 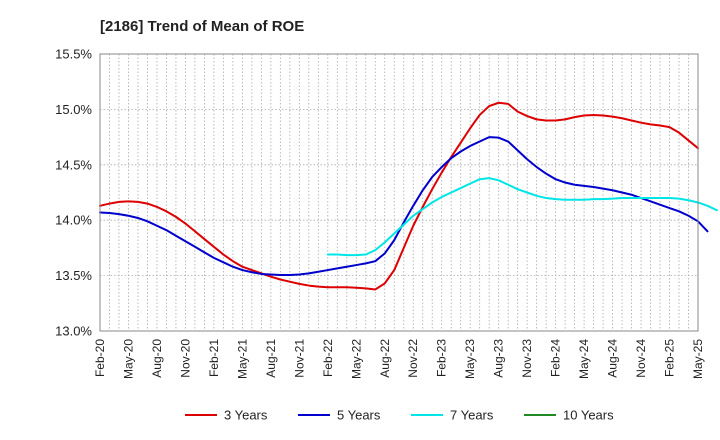 What do you see at coordinates (584, 359) in the screenshot?
I see `x-tick-label: May-24` at bounding box center [584, 359].